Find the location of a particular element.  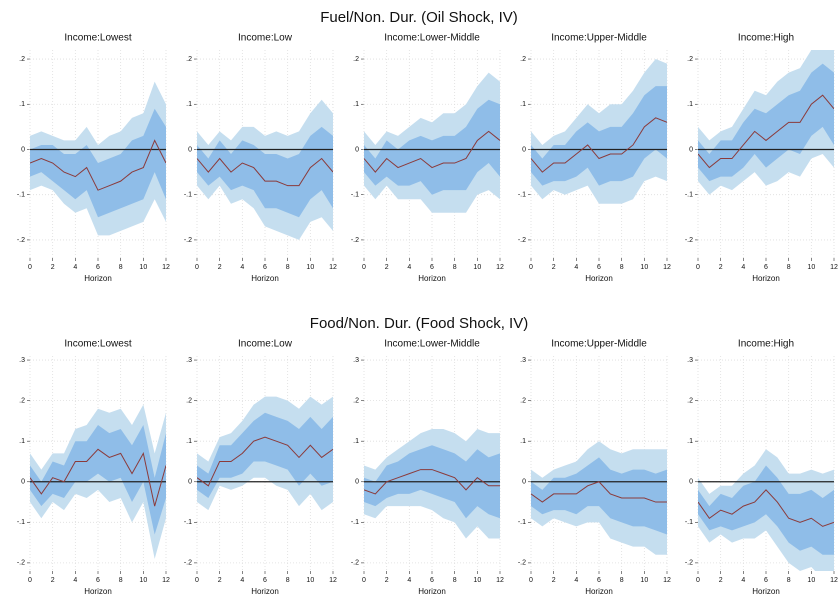

panel-title: Income:Lower-Middle is located at coordinates (432, 38).